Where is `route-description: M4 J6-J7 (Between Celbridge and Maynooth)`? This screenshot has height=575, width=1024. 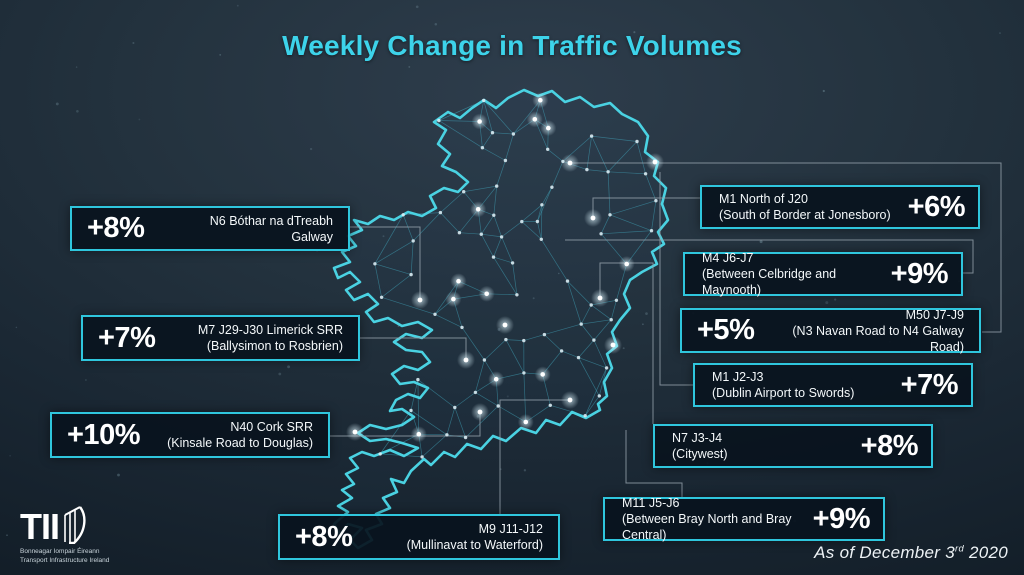
route-description: M4 J6-J7 (Between Celbridge and Maynooth) is located at coordinates (769, 274).